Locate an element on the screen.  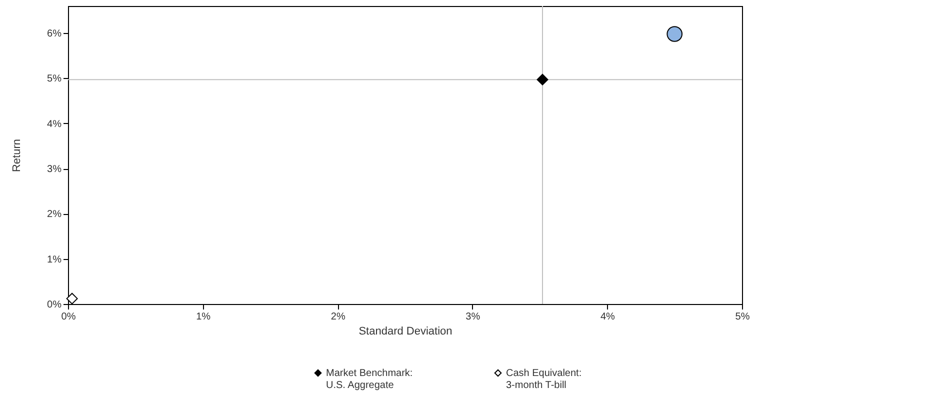
x-tick-label: 3% is located at coordinates (473, 317).